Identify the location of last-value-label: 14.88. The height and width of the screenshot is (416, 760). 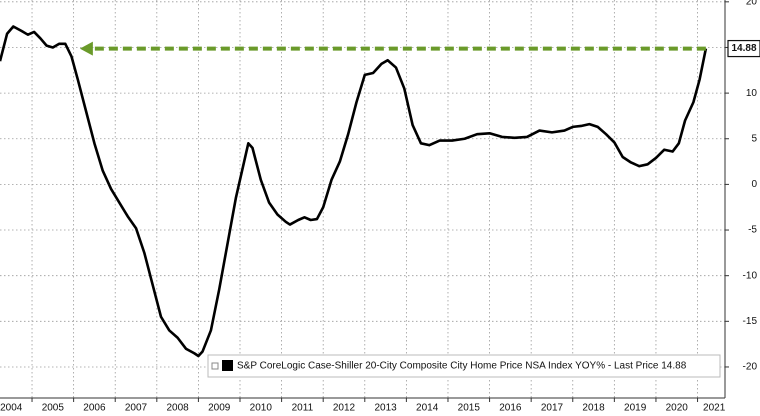
(743, 48).